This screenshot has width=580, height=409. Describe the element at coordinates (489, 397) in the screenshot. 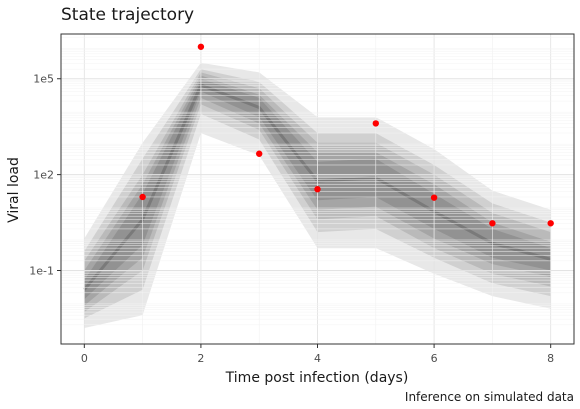

I see `chart-caption: Inference on simulated data` at that location.